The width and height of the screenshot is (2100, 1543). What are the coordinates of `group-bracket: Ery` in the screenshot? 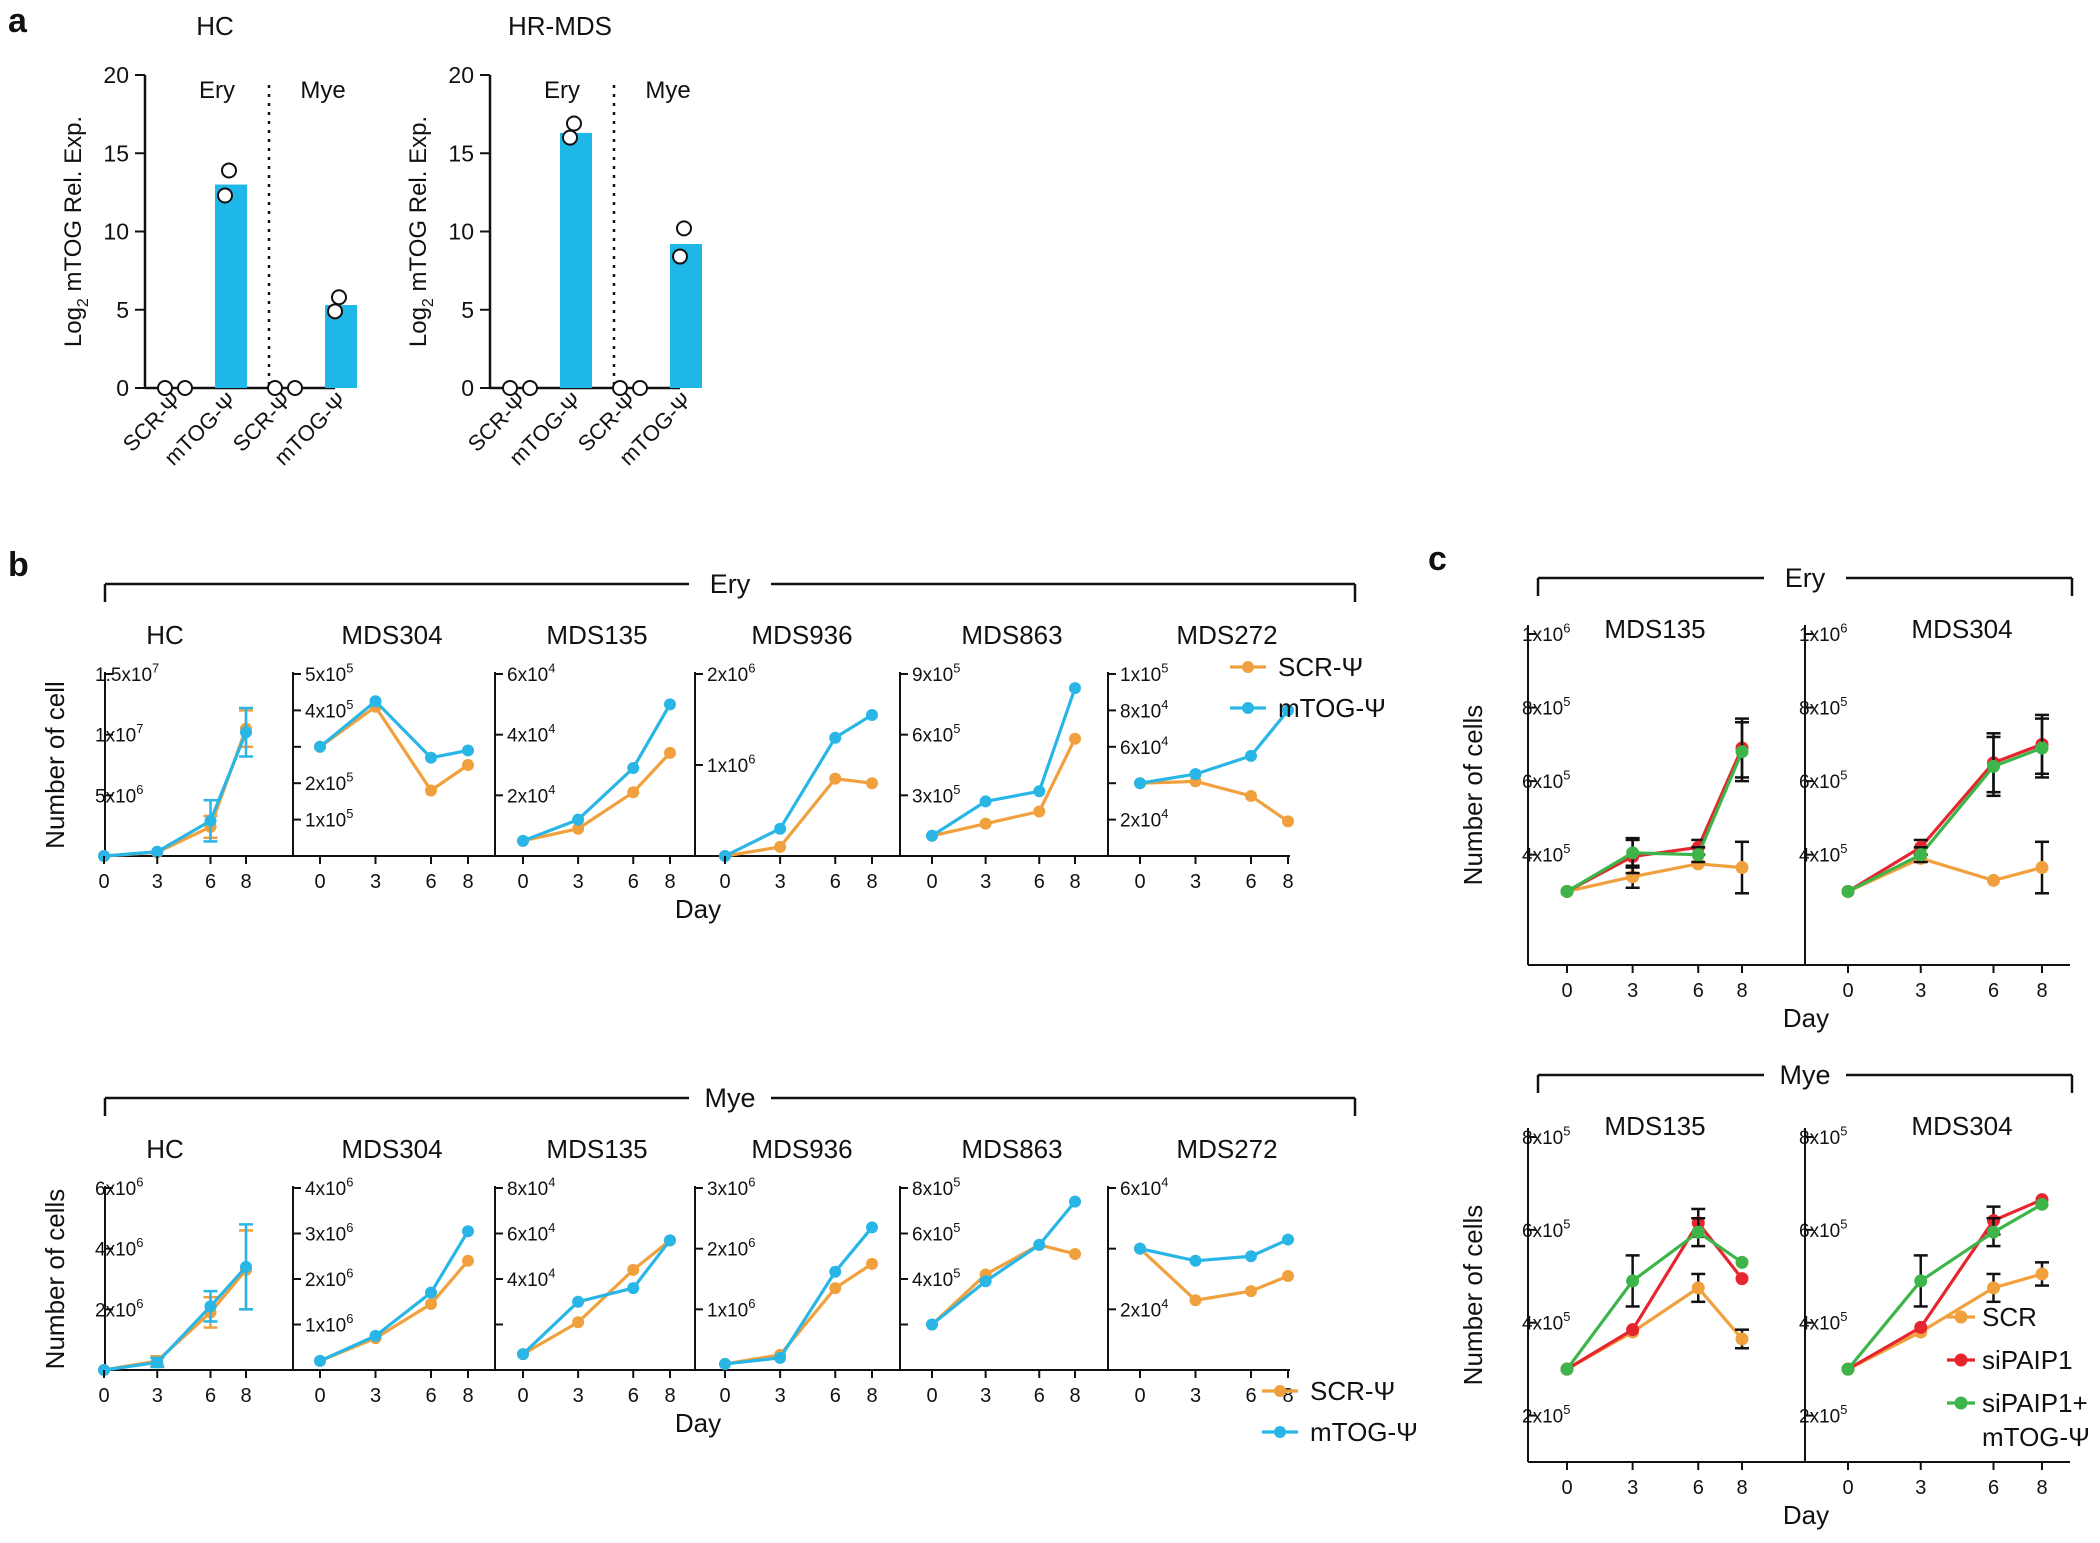 It's located at (1805, 579).